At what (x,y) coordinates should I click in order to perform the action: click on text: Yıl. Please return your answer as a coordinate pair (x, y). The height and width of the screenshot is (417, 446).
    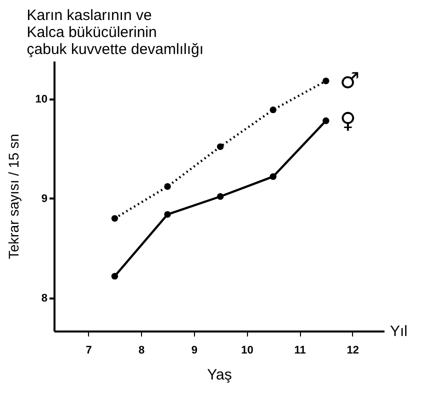
    Looking at the image, I should click on (399, 331).